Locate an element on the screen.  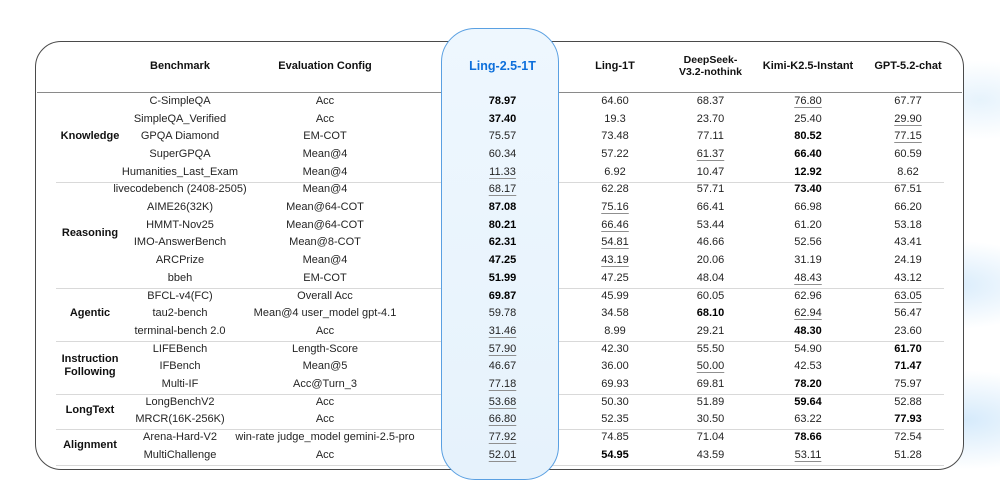
score-cell: 60.34 is located at coordinates (502, 153).